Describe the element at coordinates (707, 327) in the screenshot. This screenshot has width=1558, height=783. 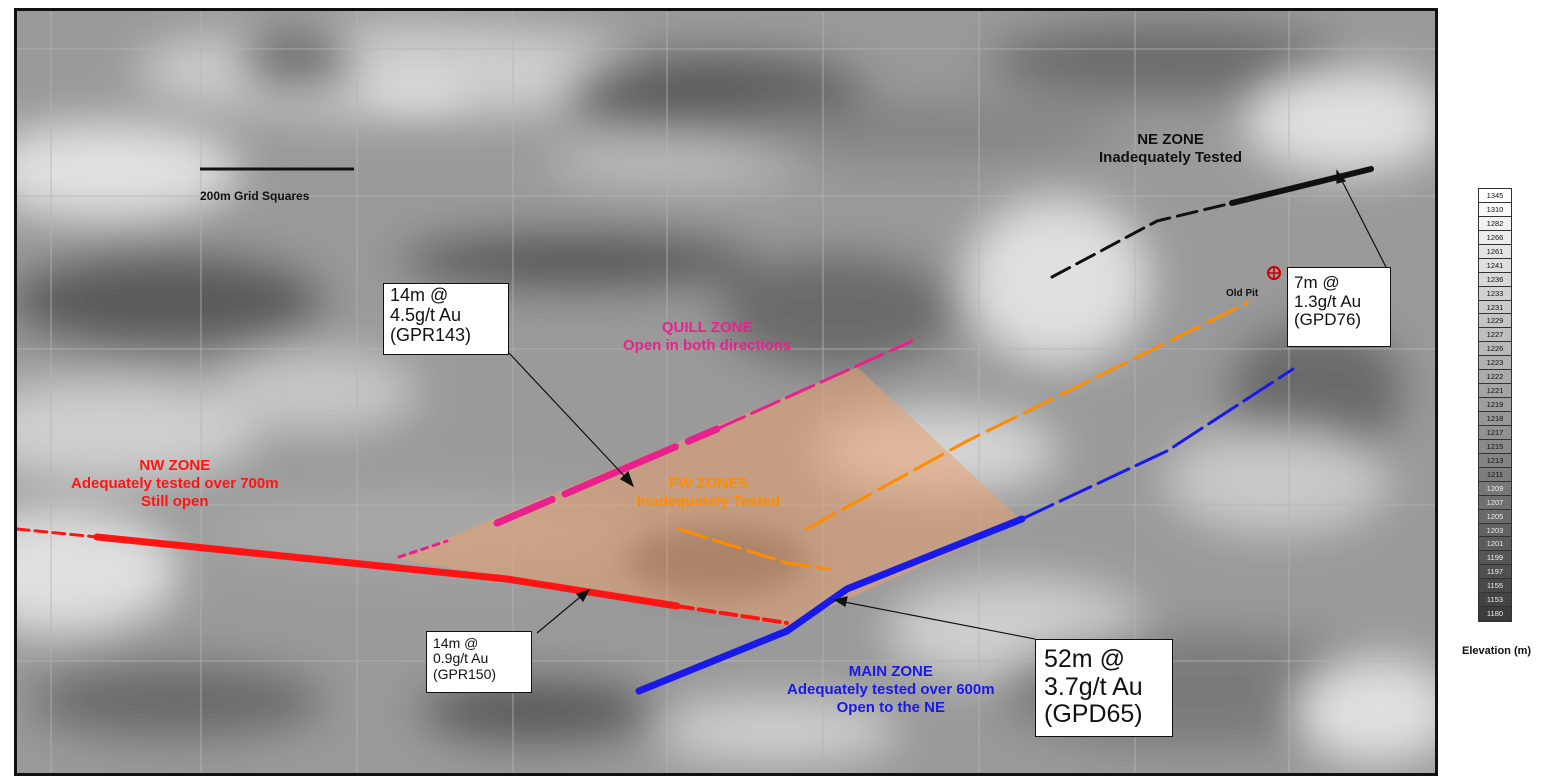
I see `quill-zone-title: QUILL ZONE` at that location.